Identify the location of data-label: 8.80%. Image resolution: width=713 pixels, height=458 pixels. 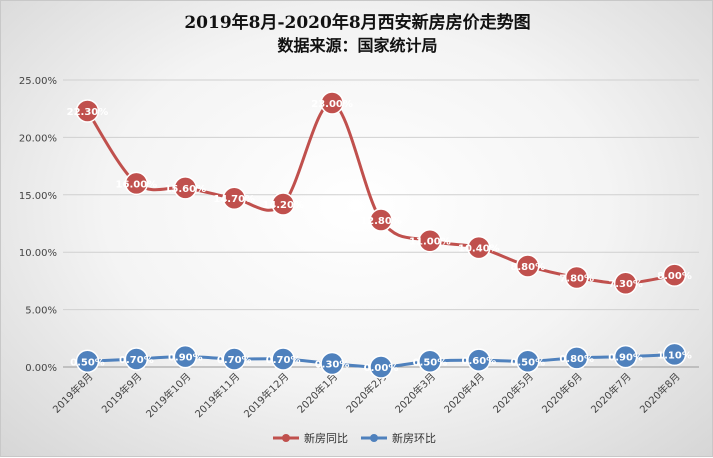
(527, 267).